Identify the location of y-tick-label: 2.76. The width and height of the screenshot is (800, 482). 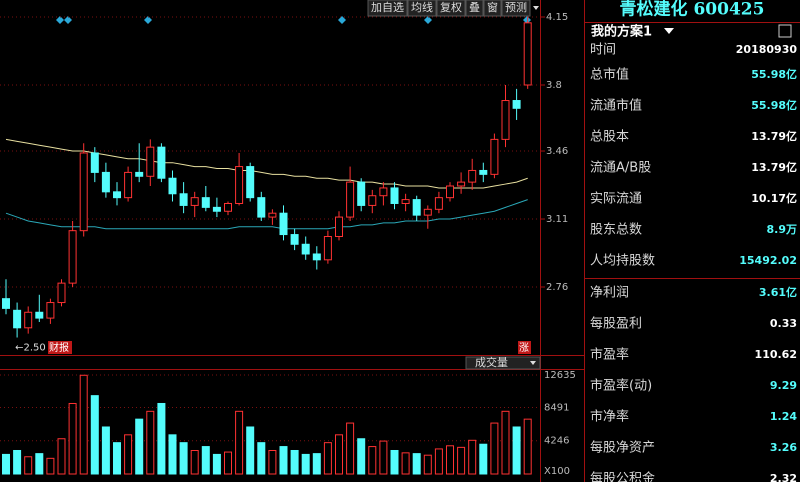
(557, 287).